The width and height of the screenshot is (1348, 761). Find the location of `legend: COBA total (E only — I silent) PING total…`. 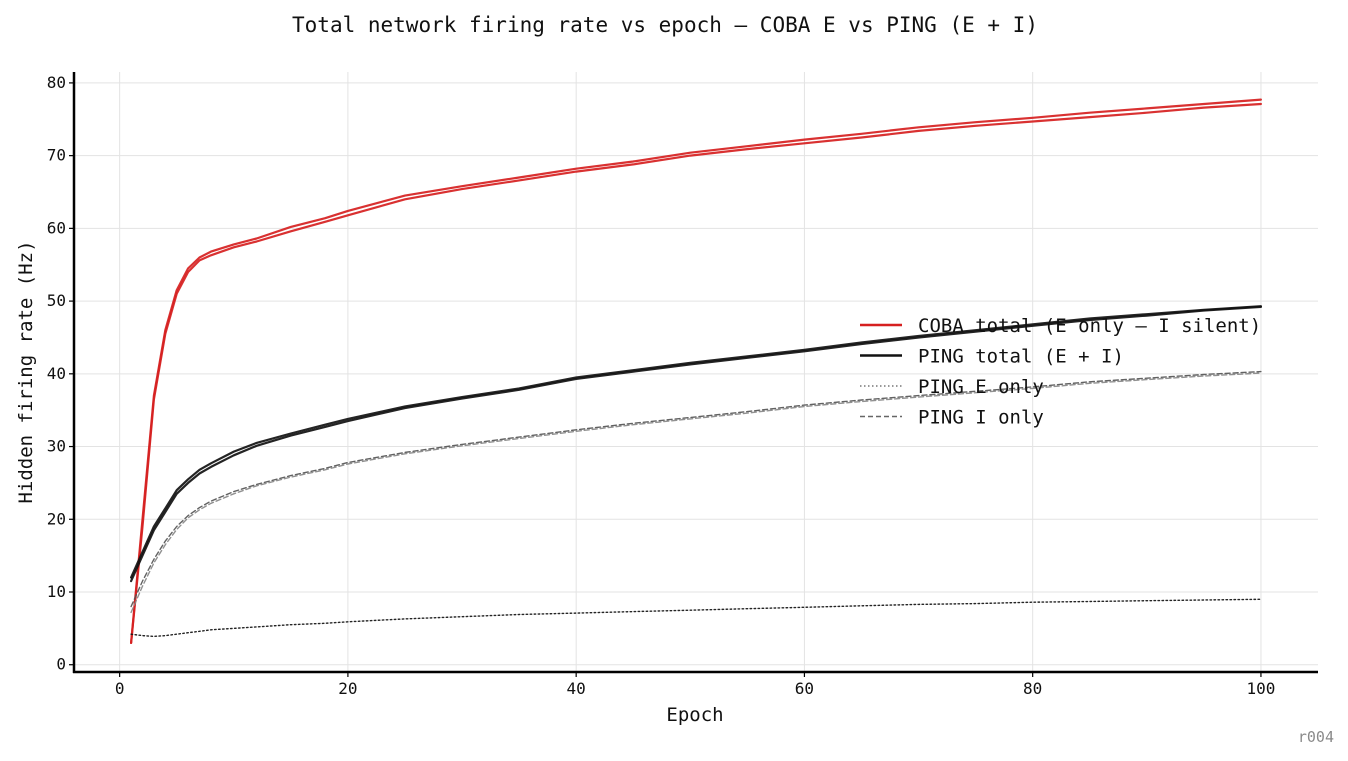

legend: COBA total (E only — I silent) PING total… is located at coordinates (1060, 372).